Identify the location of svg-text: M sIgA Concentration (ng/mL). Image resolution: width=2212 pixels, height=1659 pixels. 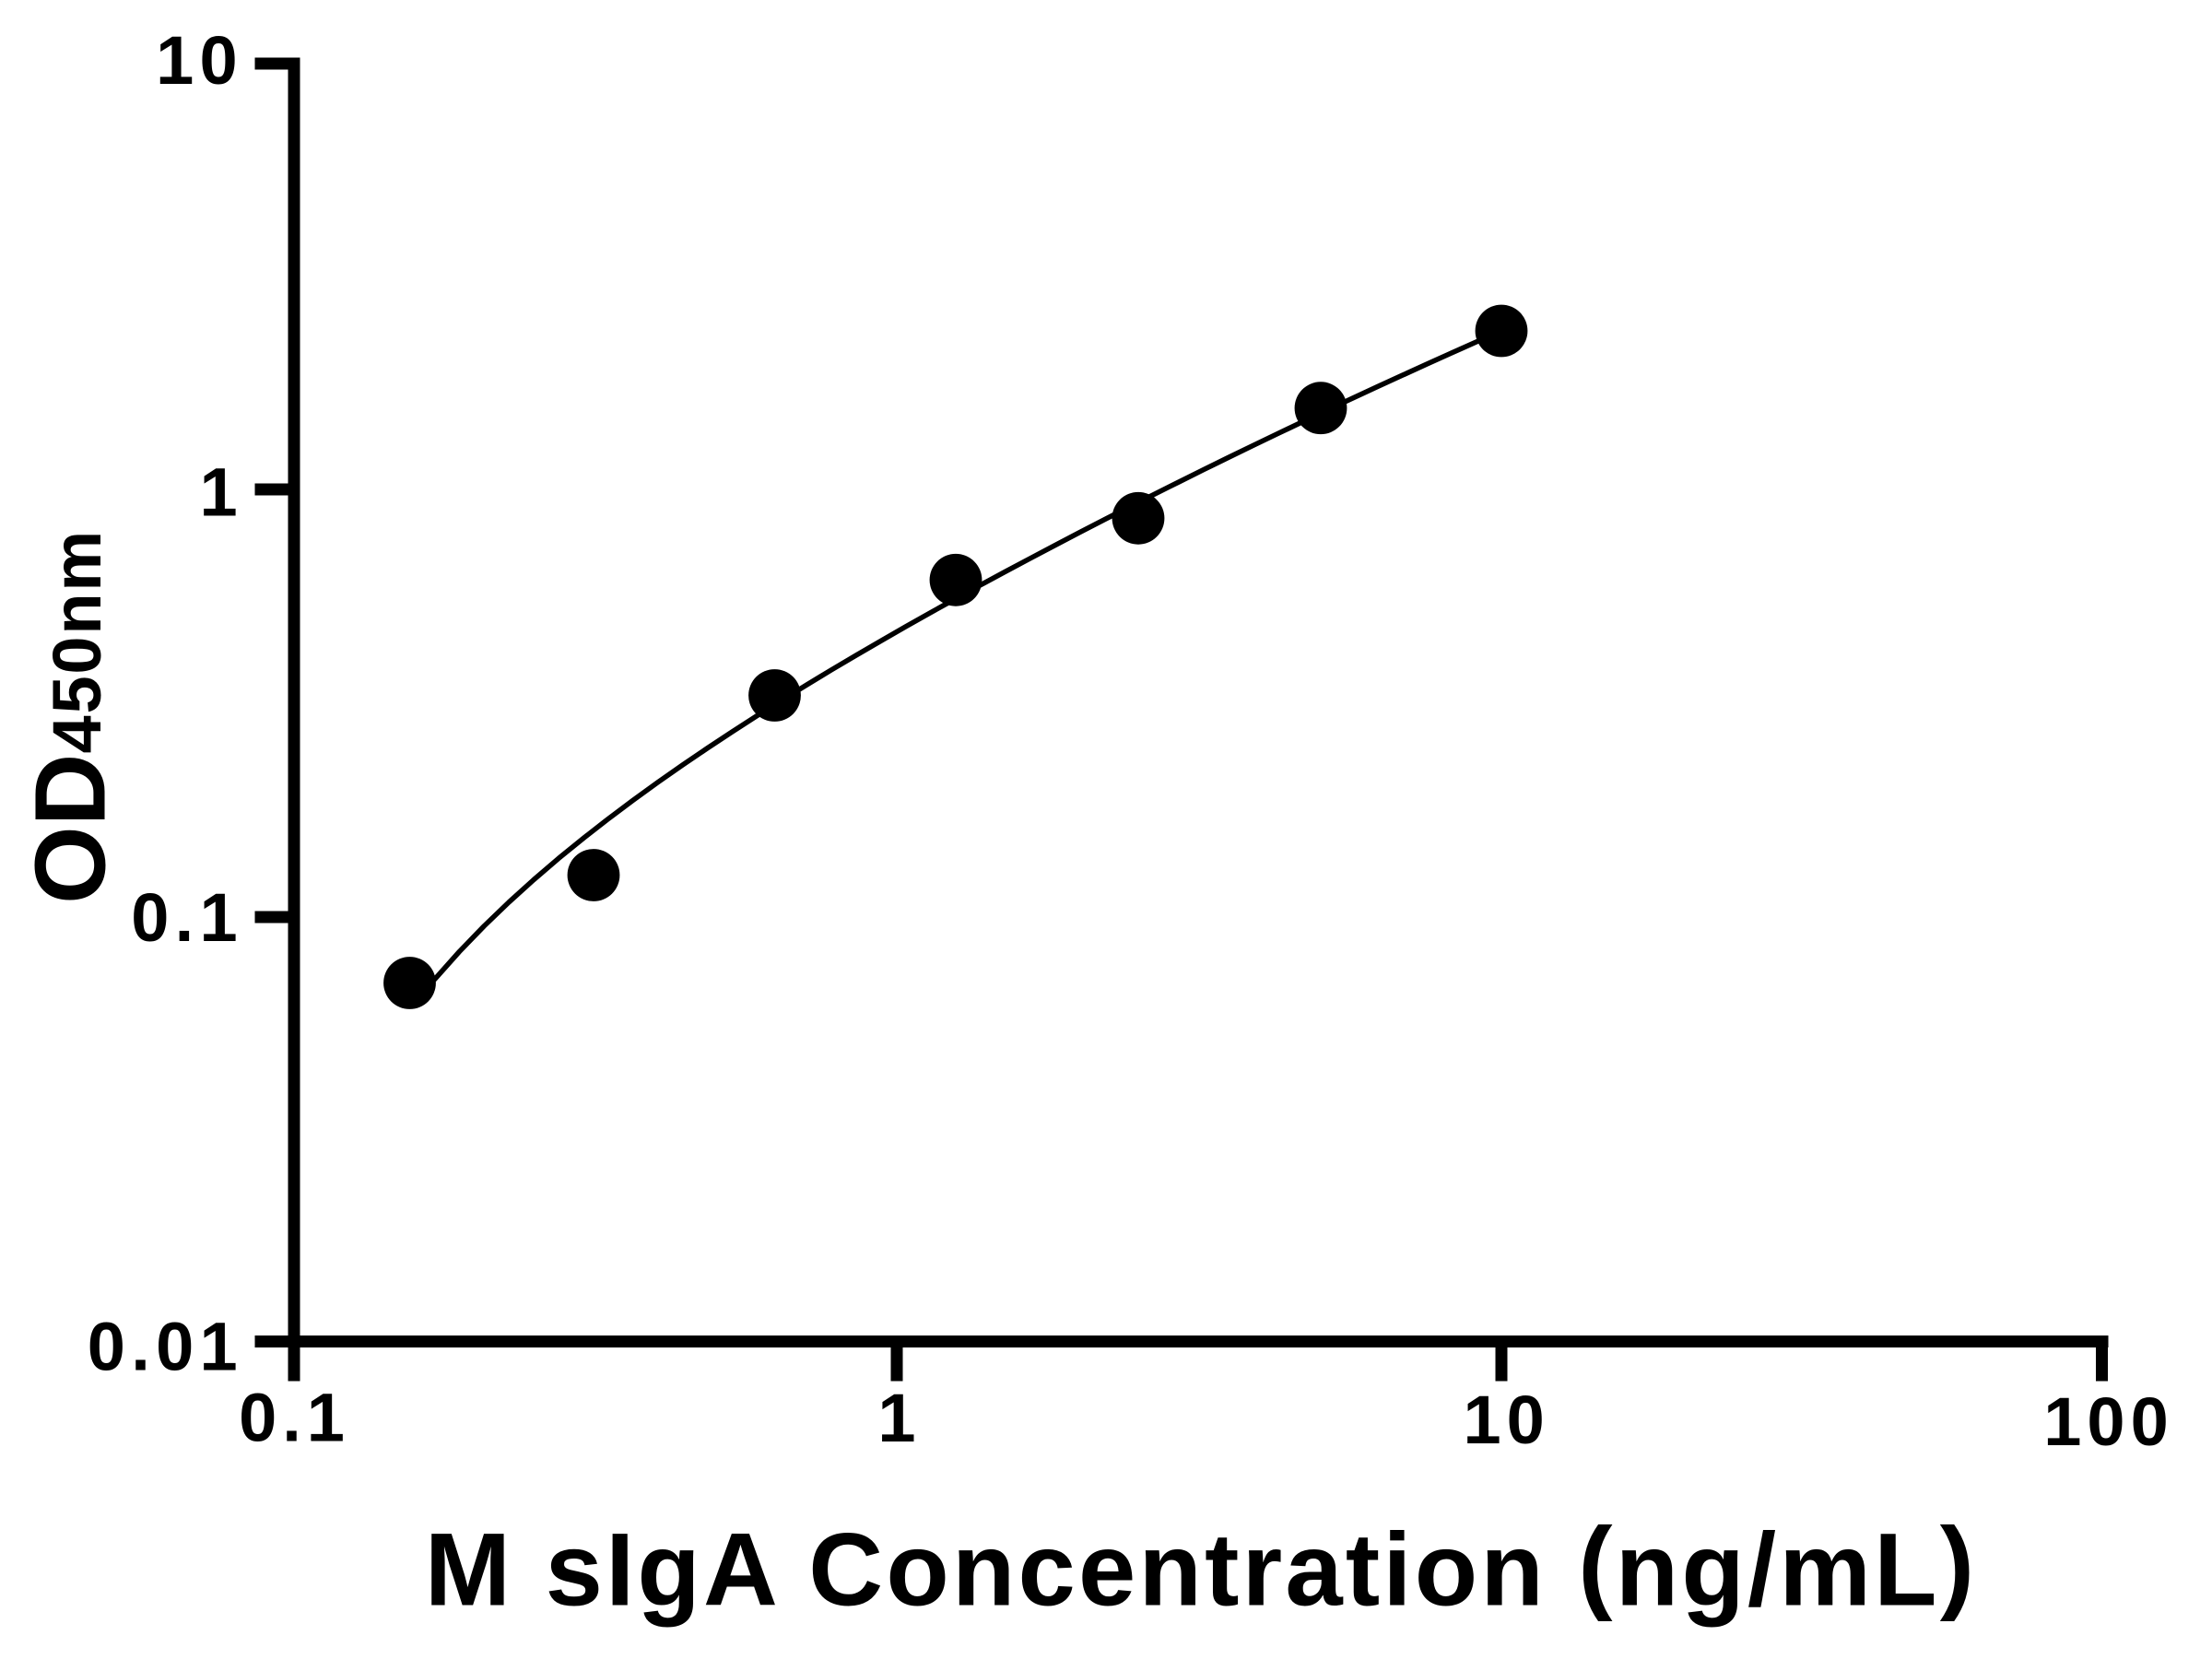
(1201, 1567).